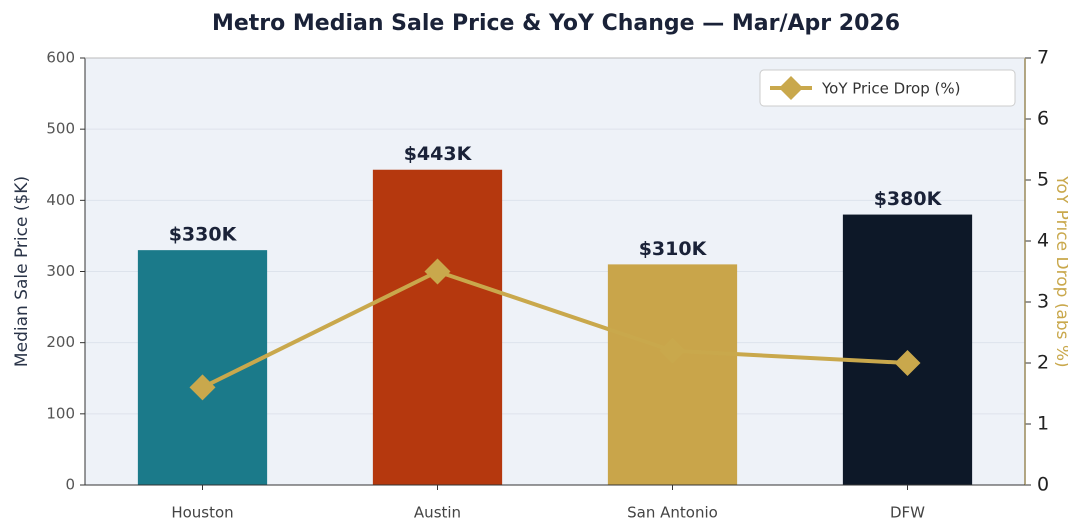 The image size is (1068, 525). What do you see at coordinates (60, 413) in the screenshot?
I see `y-tick-label: 100` at bounding box center [60, 413].